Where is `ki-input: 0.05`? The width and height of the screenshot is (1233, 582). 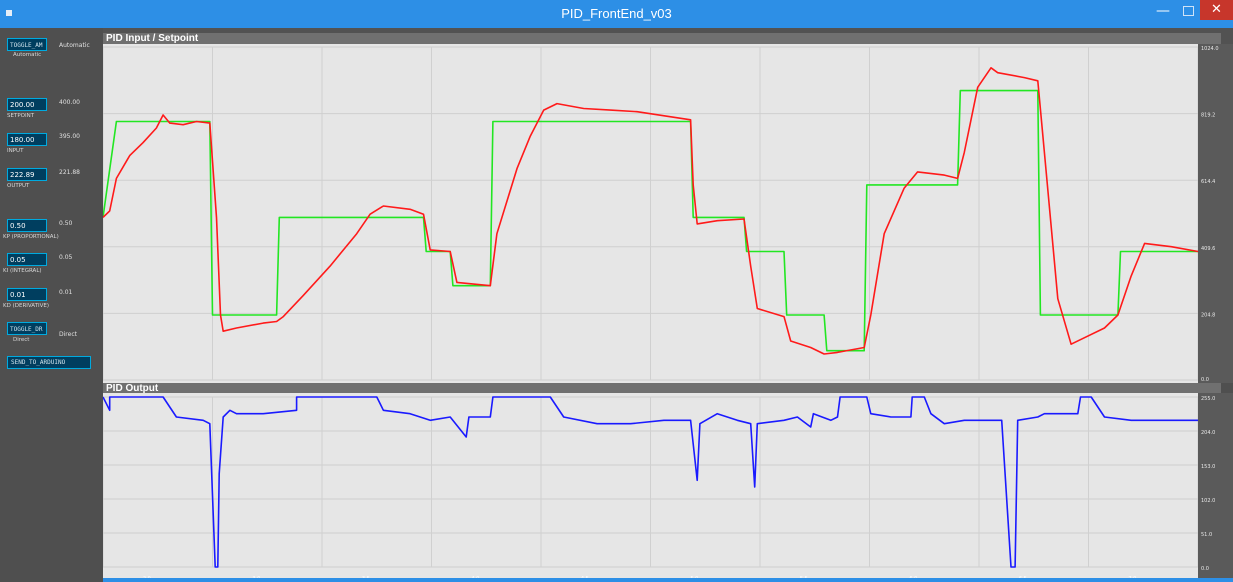
ki-input: 0.05 is located at coordinates (27, 259).